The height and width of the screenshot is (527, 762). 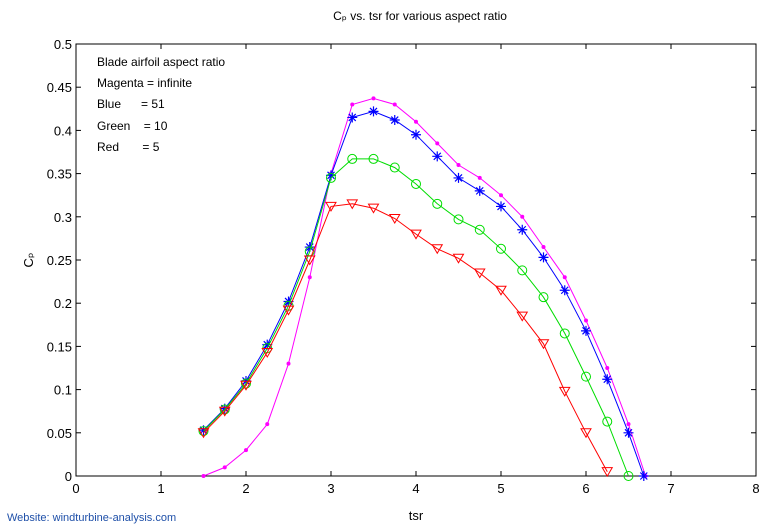 I want to click on x-tick-label: 0, so click(x=75, y=488).